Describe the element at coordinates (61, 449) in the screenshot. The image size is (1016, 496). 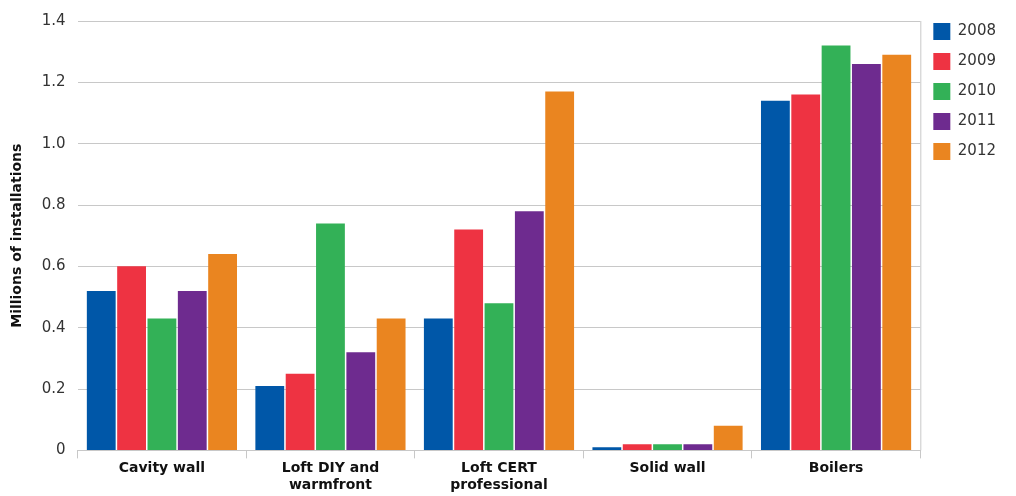
I see `y-tick-label: 0` at that location.